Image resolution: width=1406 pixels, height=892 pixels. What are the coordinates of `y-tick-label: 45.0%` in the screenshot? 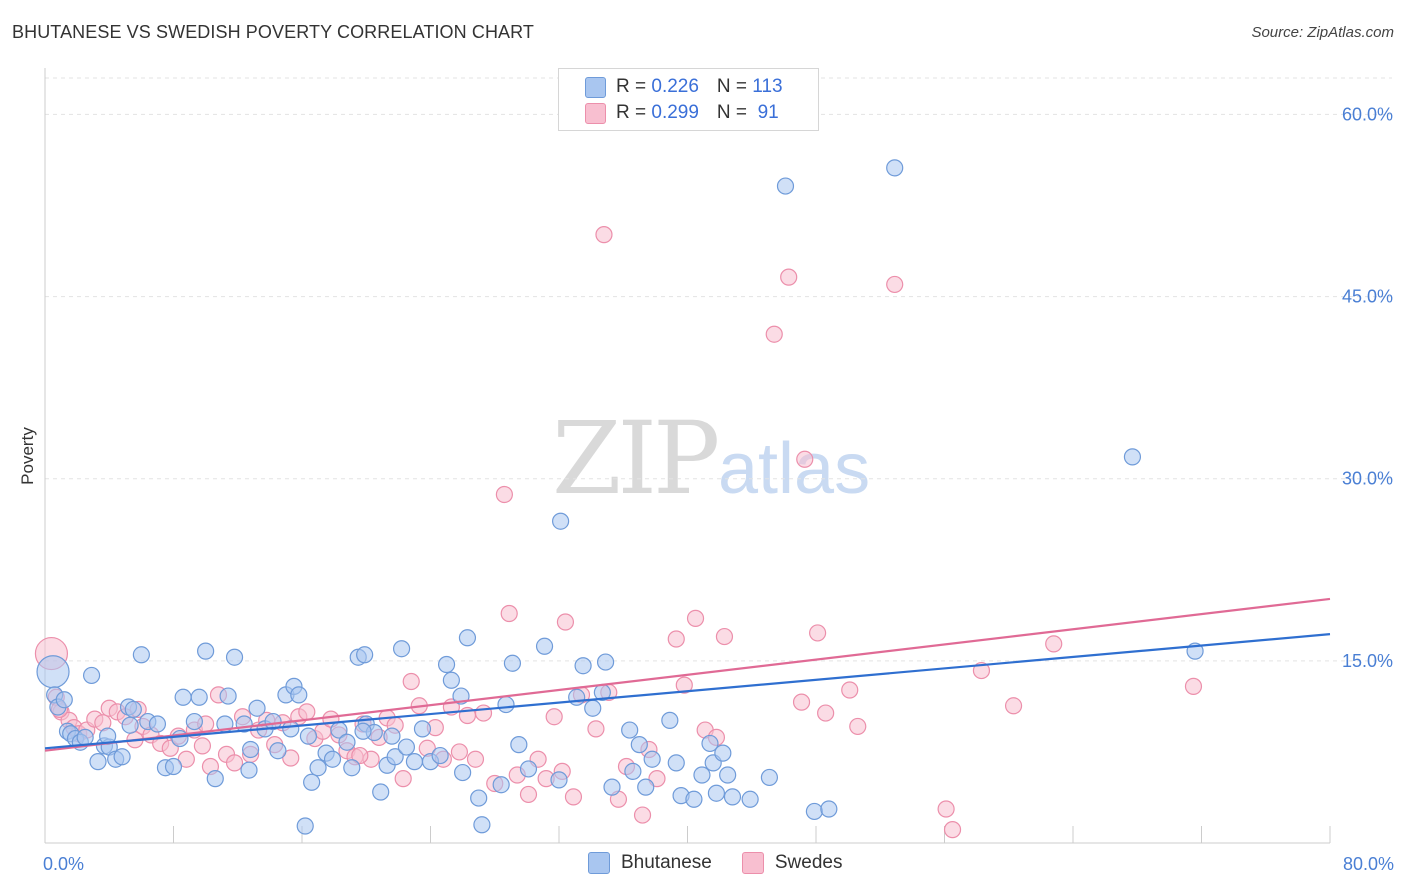 It's located at (1367, 297).